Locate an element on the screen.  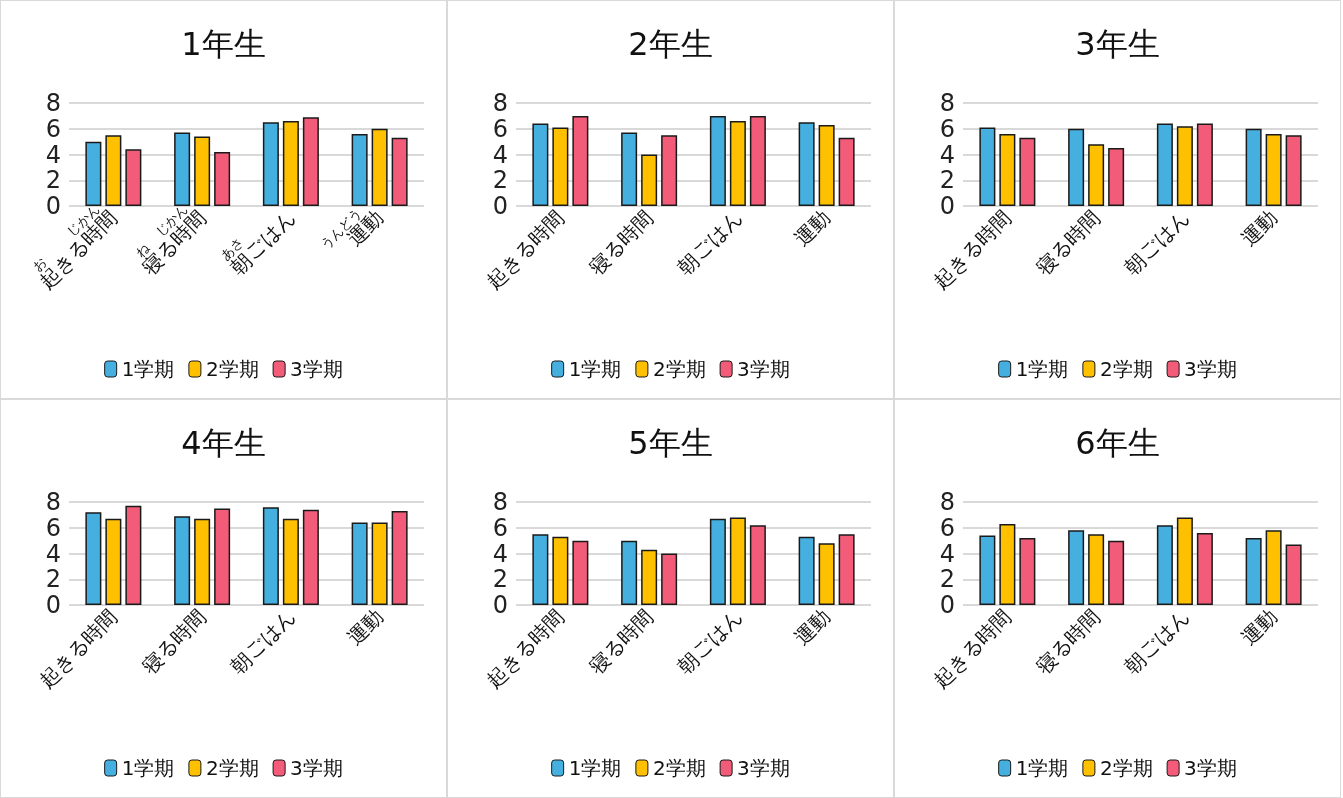
y-tick-label: 4 is located at coordinates (500, 154).